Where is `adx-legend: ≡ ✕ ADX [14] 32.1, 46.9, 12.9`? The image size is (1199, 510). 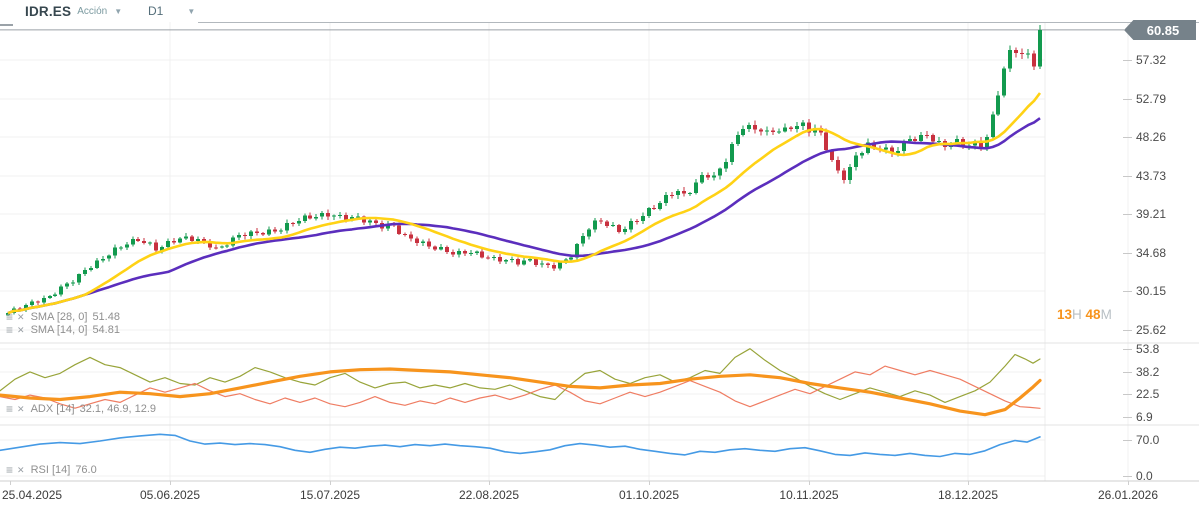 adx-legend: ≡ ✕ ADX [14] 32.1, 46.9, 12.9 is located at coordinates (81, 409).